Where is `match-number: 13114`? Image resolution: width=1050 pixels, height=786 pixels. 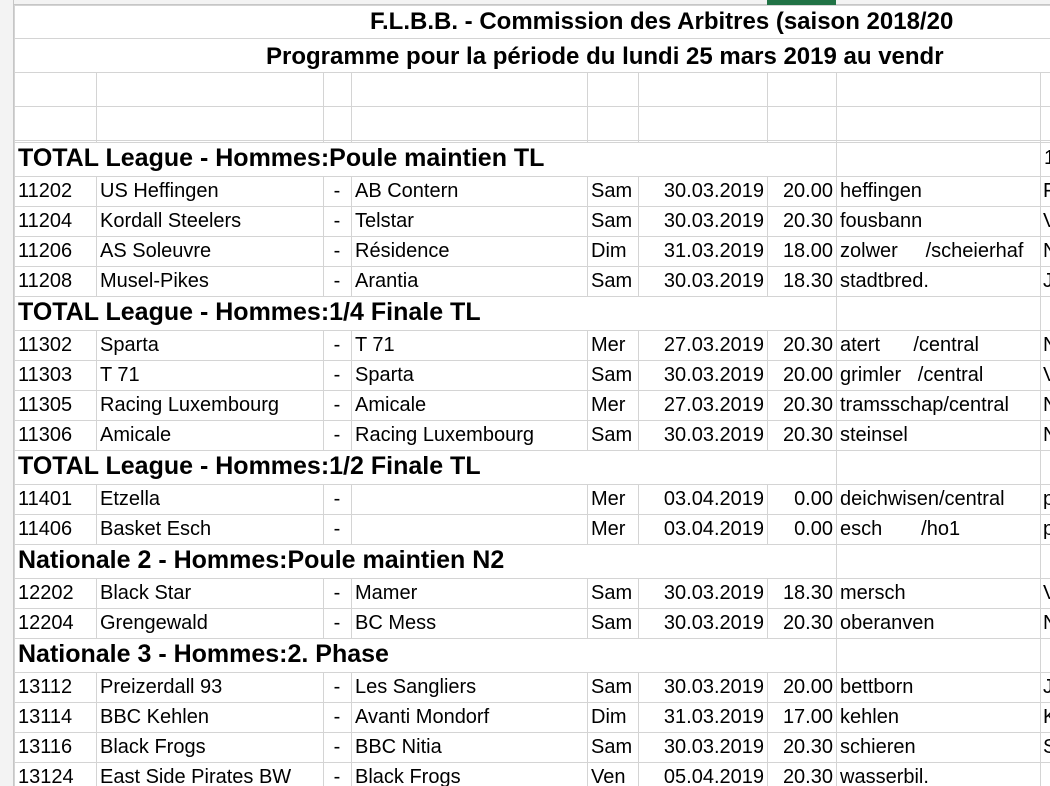 match-number: 13114 is located at coordinates (45, 717).